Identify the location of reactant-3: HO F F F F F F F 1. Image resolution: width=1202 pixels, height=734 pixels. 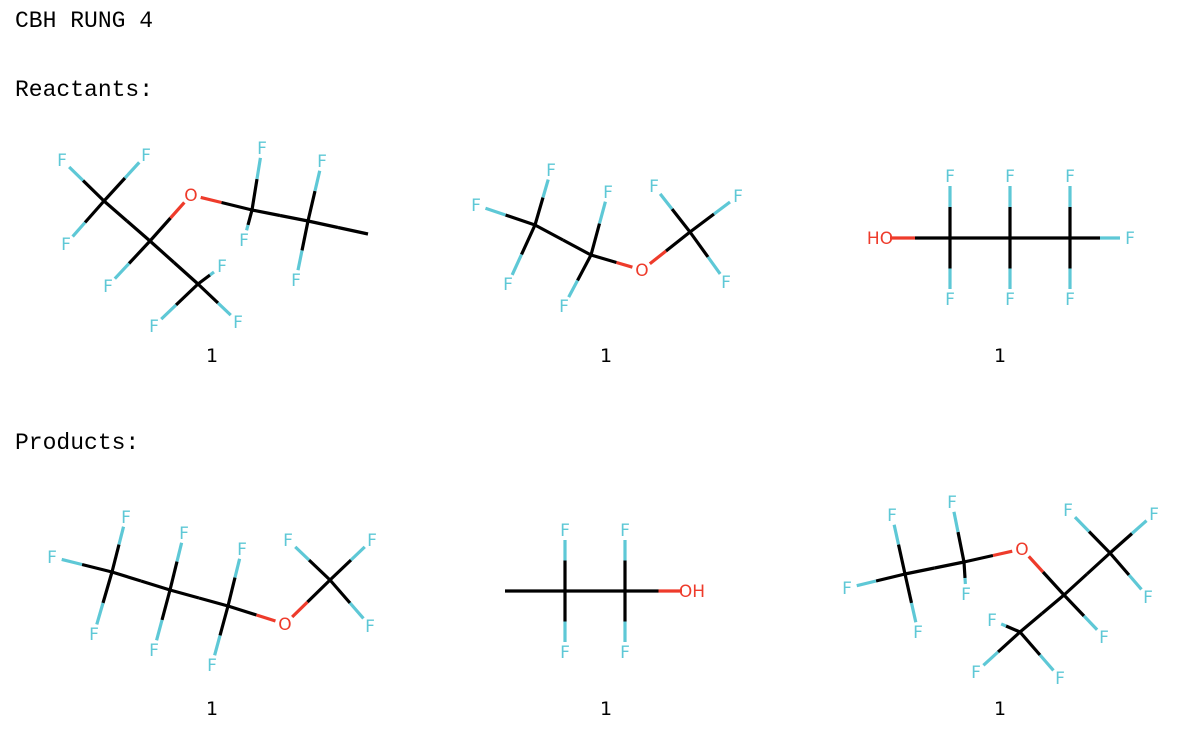
(1001, 267).